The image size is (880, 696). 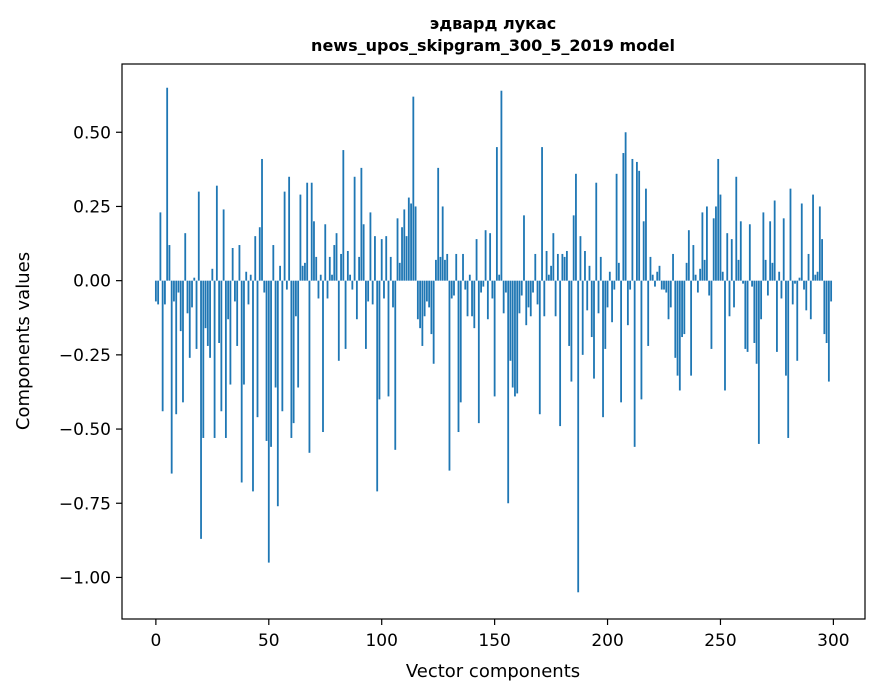 What do you see at coordinates (493, 23) in the screenshot?
I see `chart-title: эдвард лукас` at bounding box center [493, 23].